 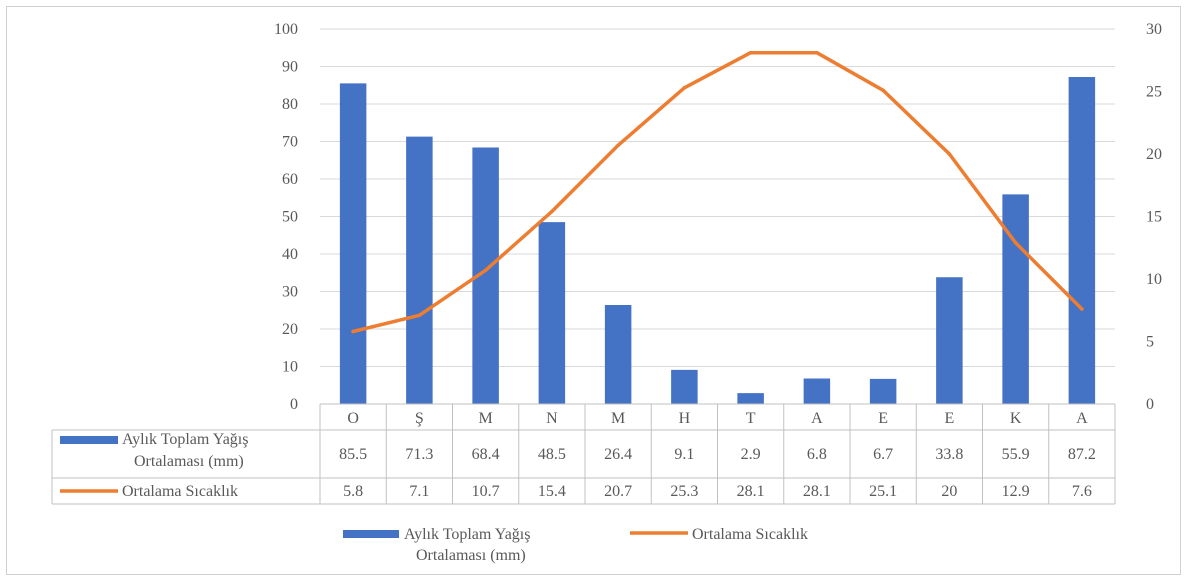 What do you see at coordinates (1082, 491) in the screenshot?
I see `table-cell: 7.6` at bounding box center [1082, 491].